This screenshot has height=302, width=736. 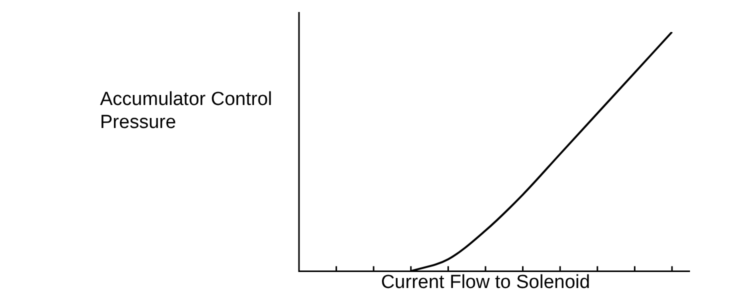 What do you see at coordinates (187, 111) in the screenshot?
I see `y-axis-title: Accumulator Control Pressure` at bounding box center [187, 111].